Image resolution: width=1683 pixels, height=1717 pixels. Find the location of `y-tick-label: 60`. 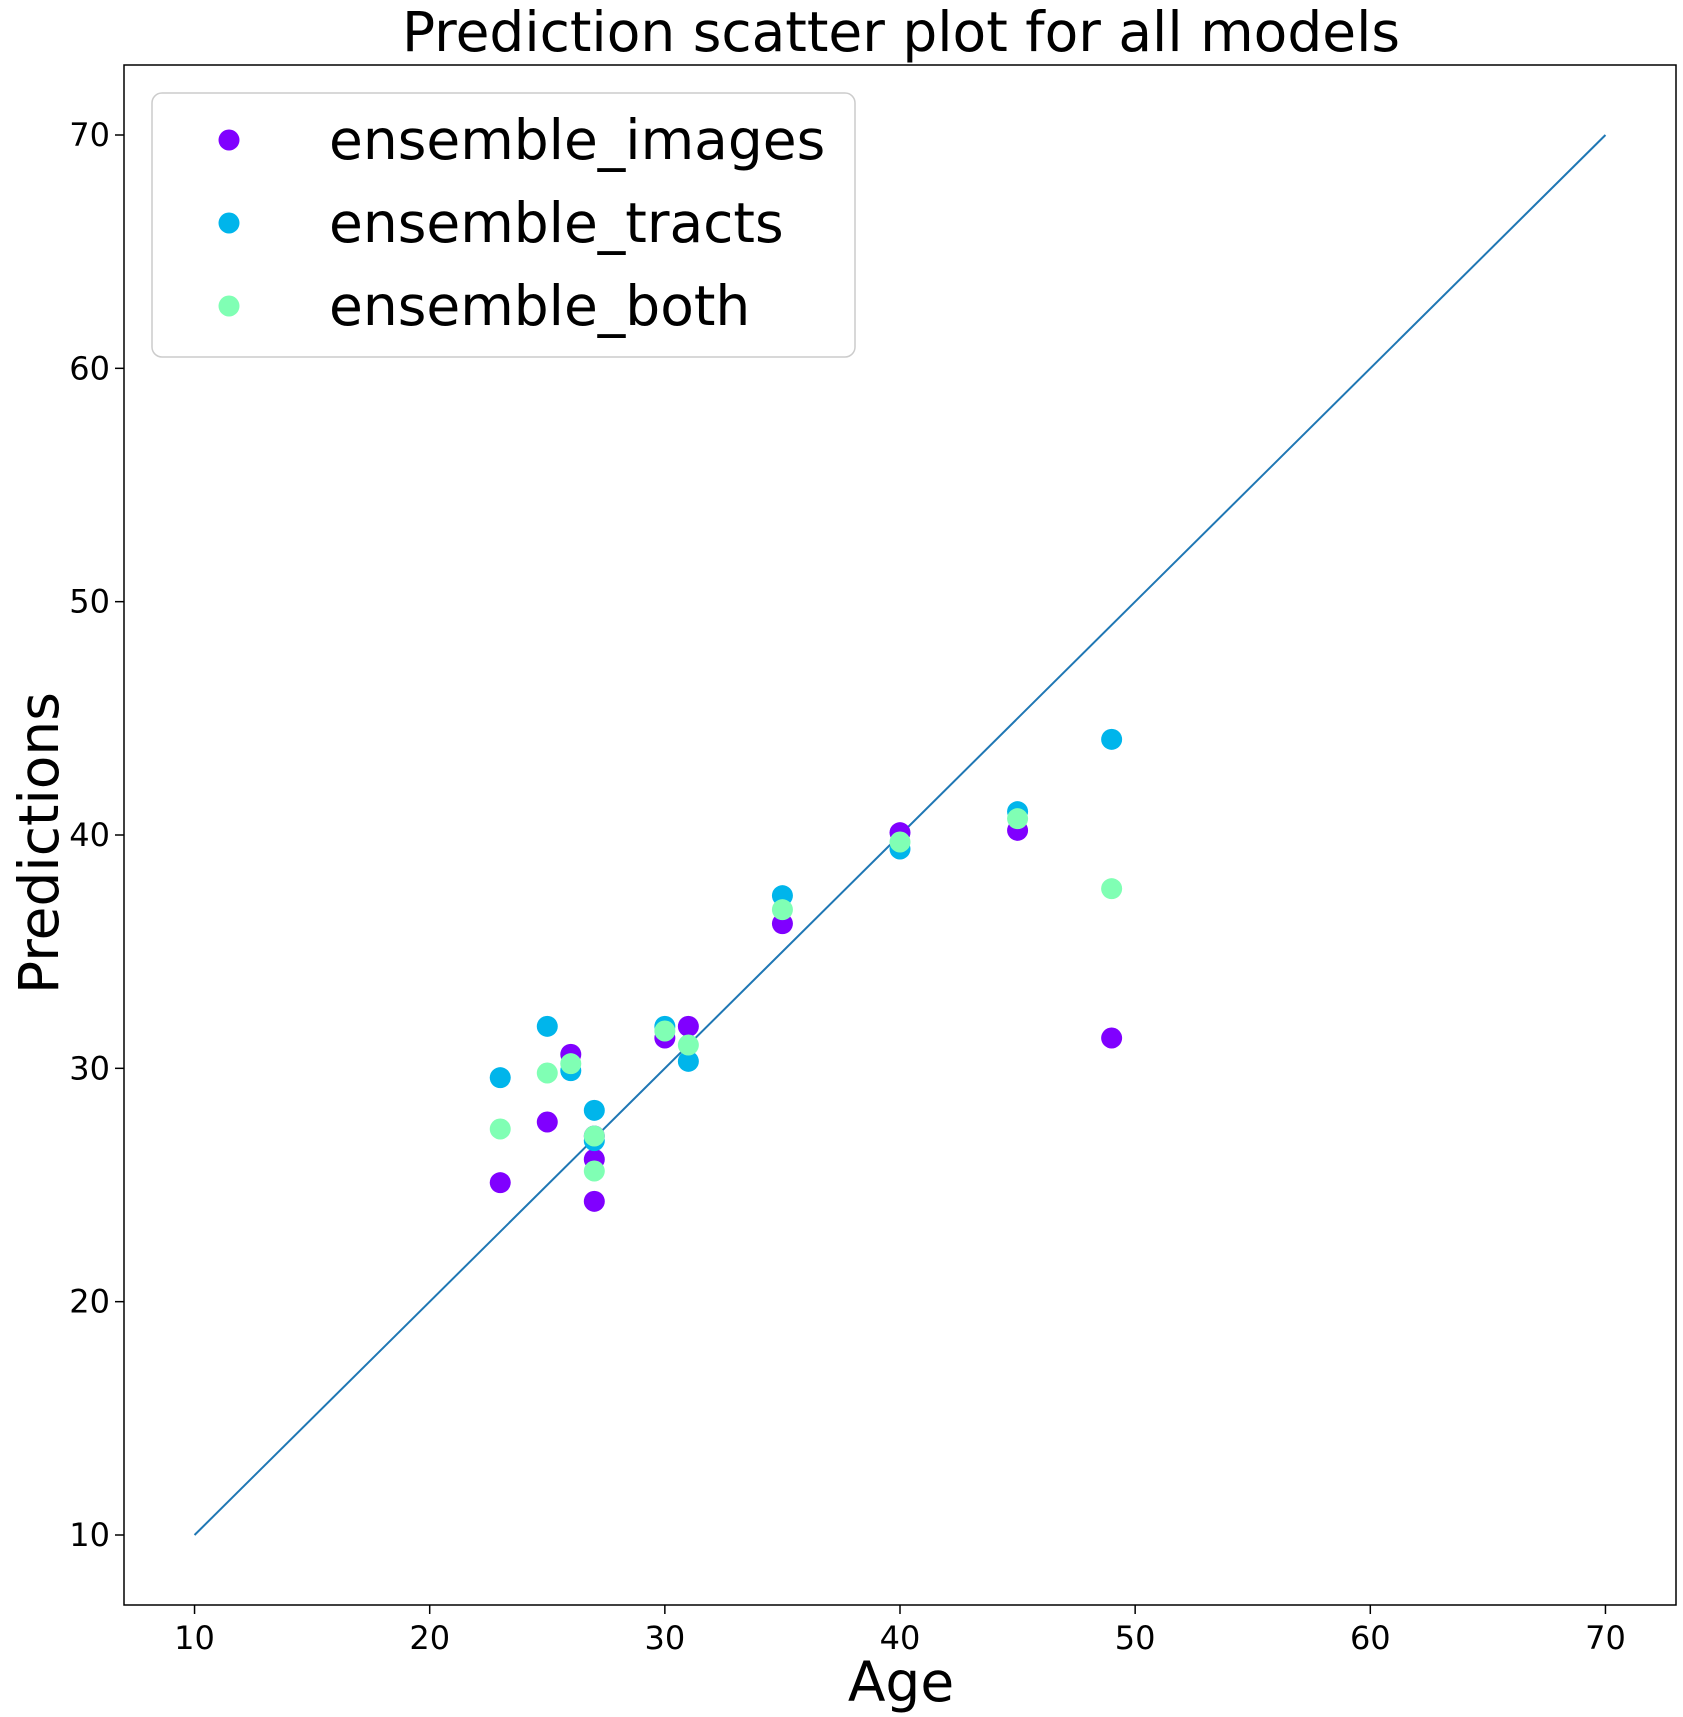

y-tick-label: 60 is located at coordinates (89, 368).